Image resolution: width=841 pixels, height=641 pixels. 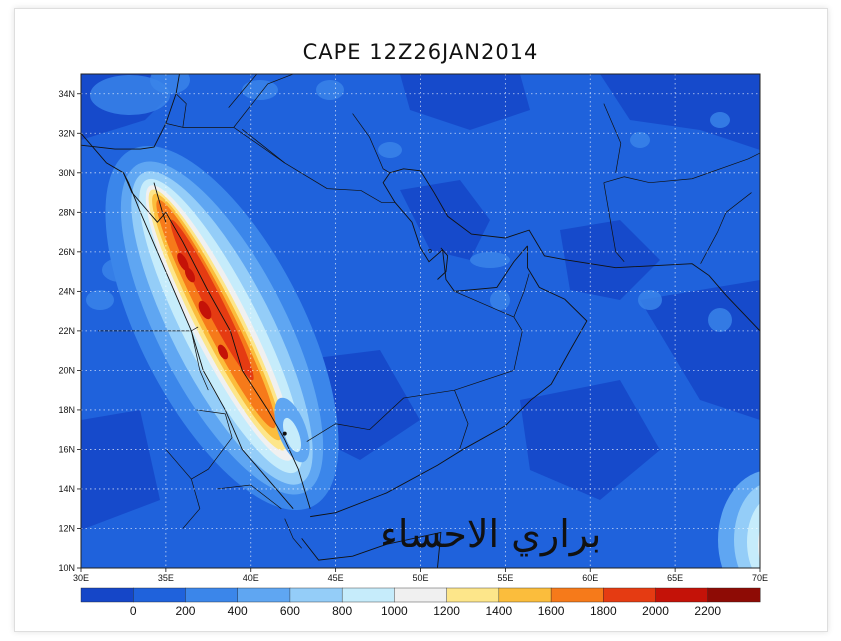 What do you see at coordinates (498, 611) in the screenshot?
I see `colorbar-label: 1400` at bounding box center [498, 611].